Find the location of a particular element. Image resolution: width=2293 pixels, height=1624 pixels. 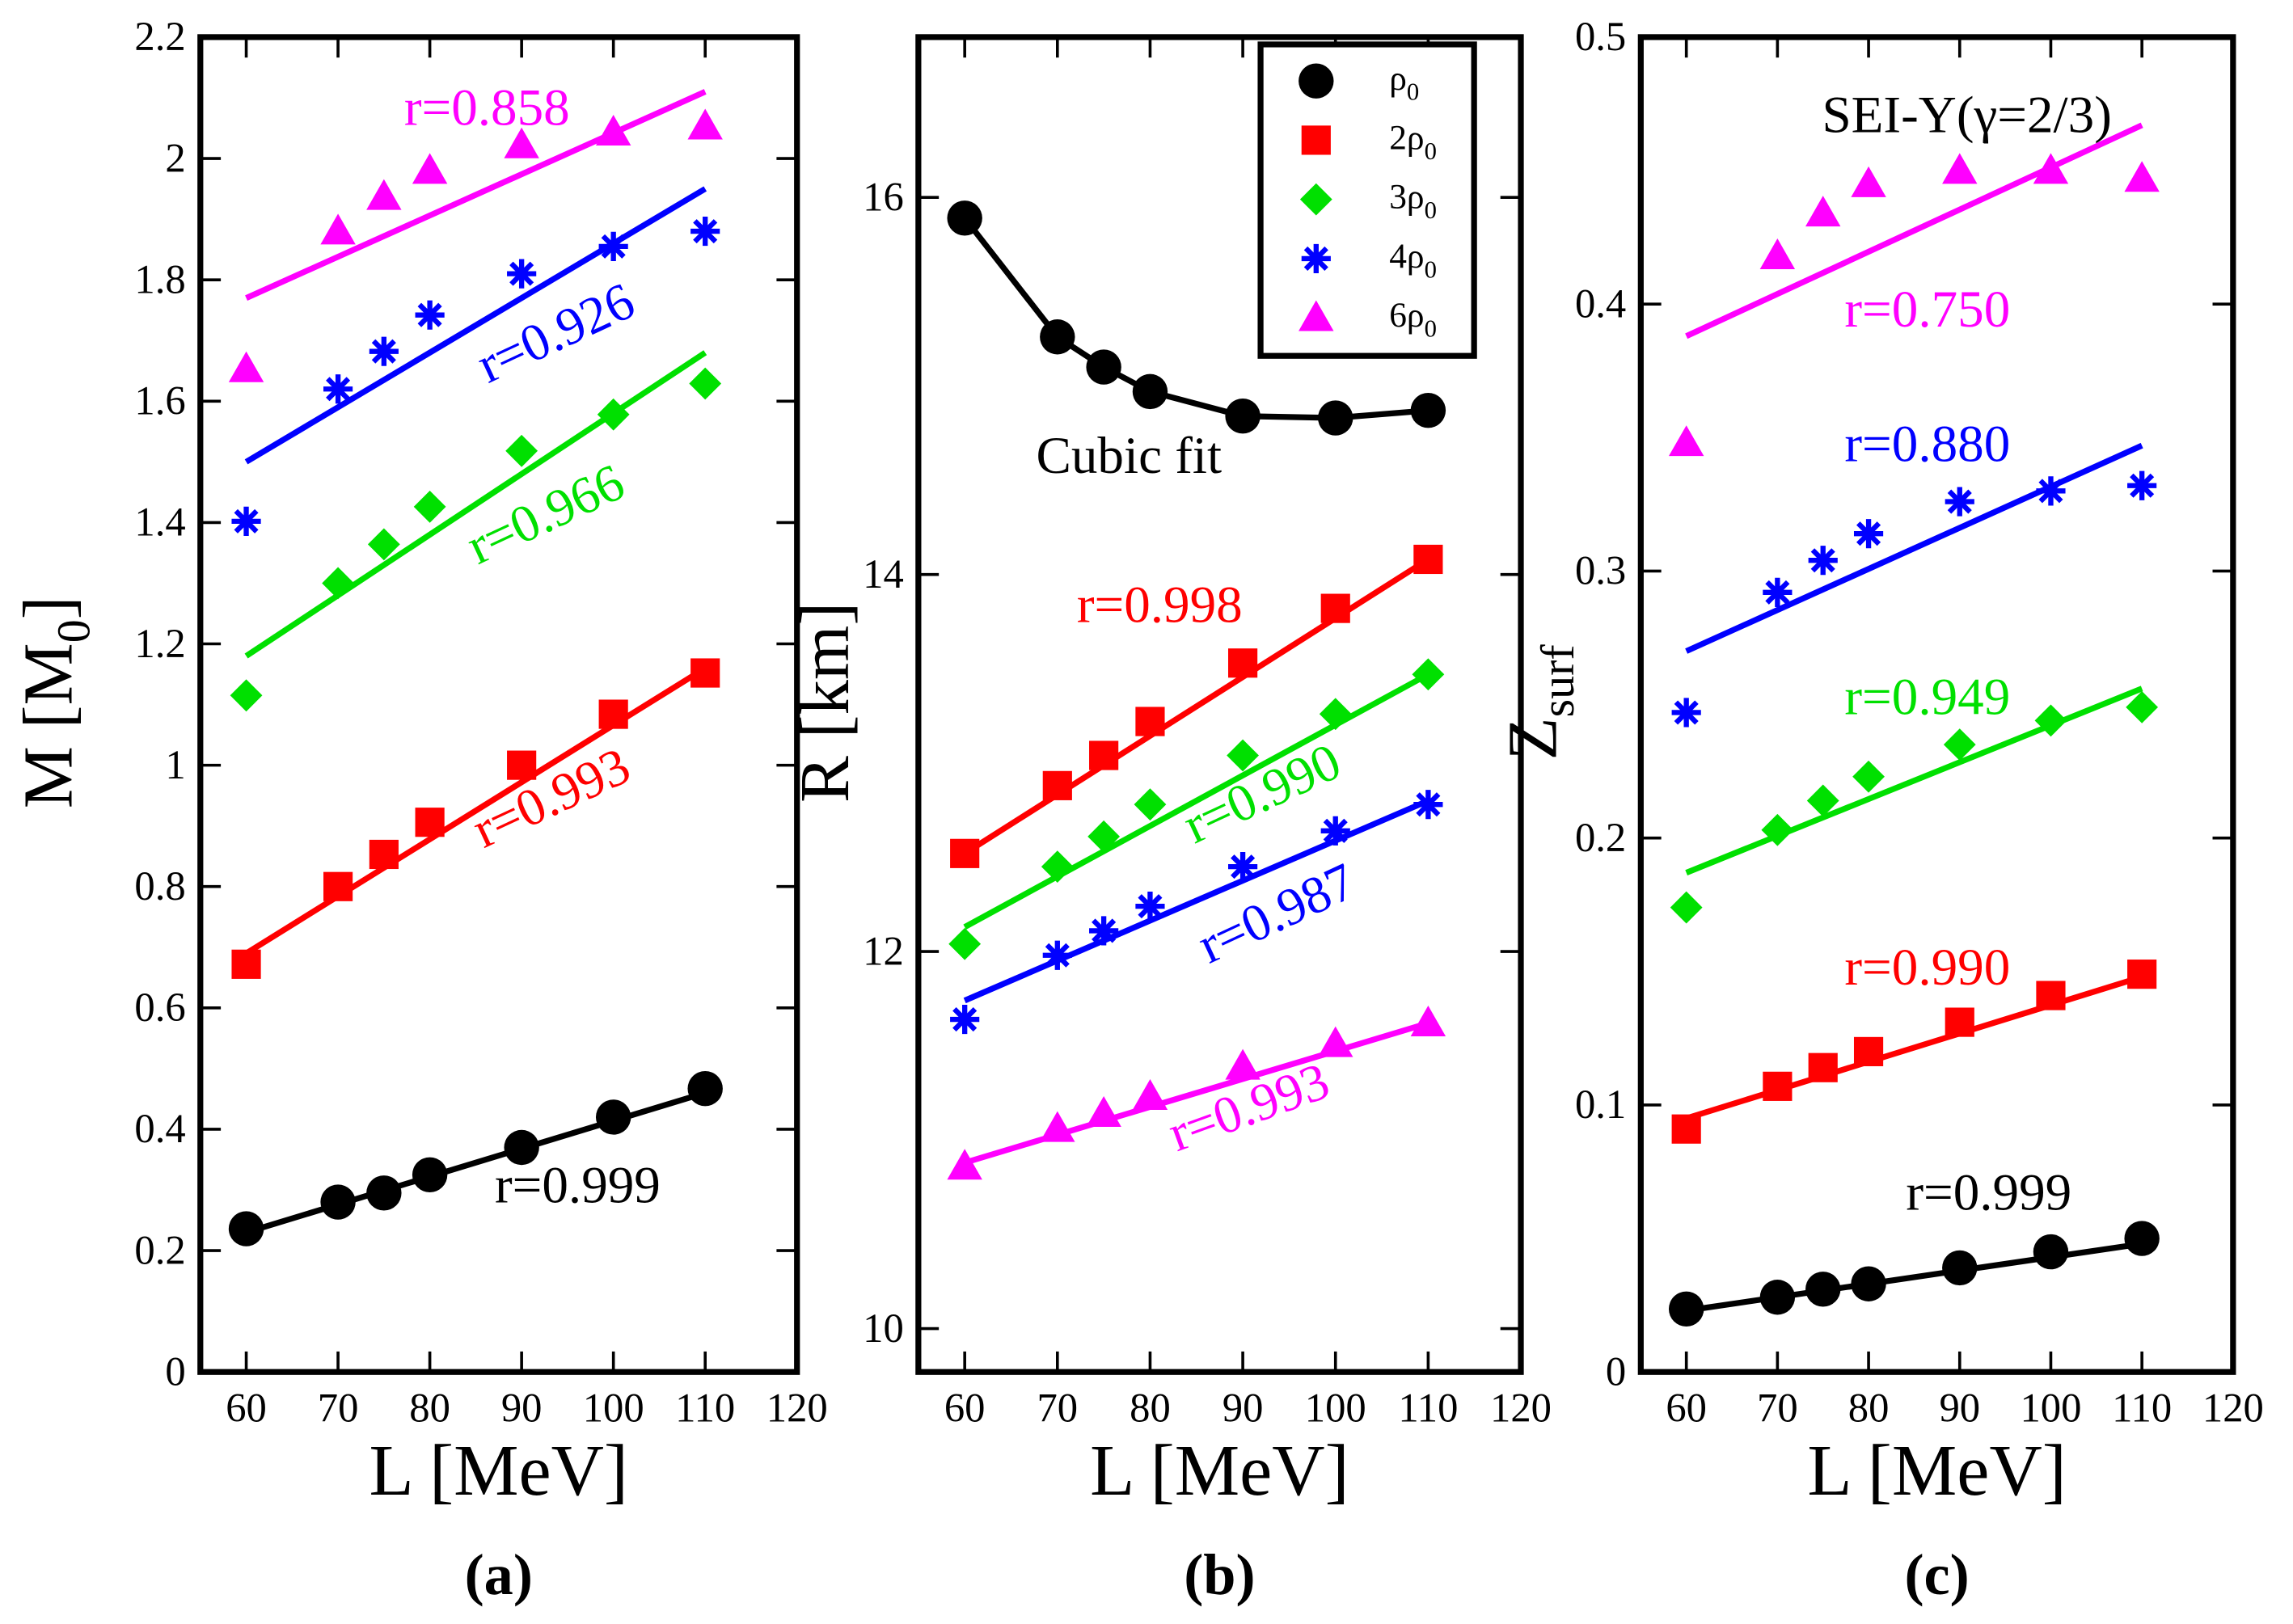

x-tick-label: 80 is located at coordinates (429, 1408).